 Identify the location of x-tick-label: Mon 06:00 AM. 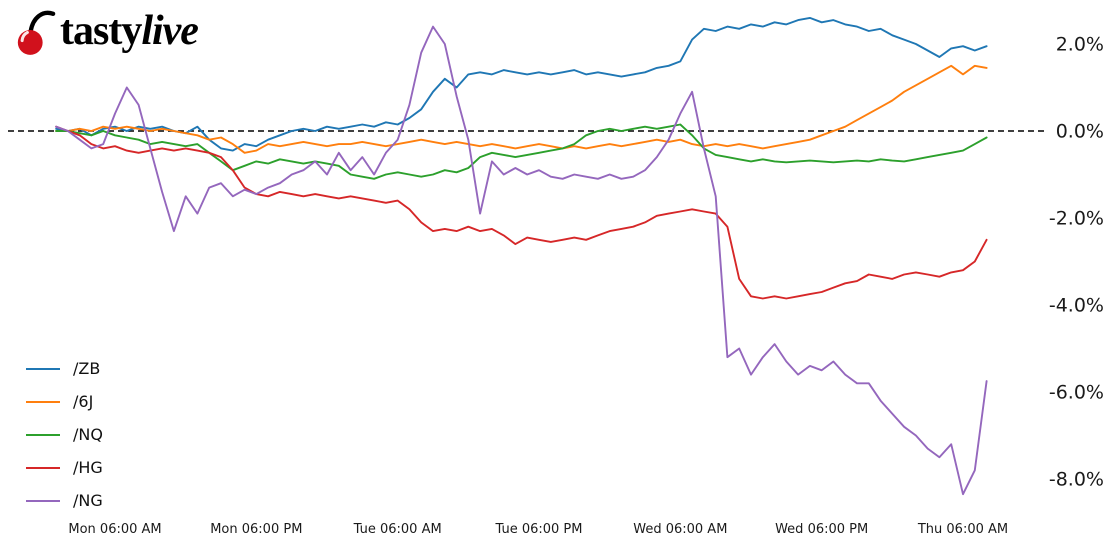
(114, 529).